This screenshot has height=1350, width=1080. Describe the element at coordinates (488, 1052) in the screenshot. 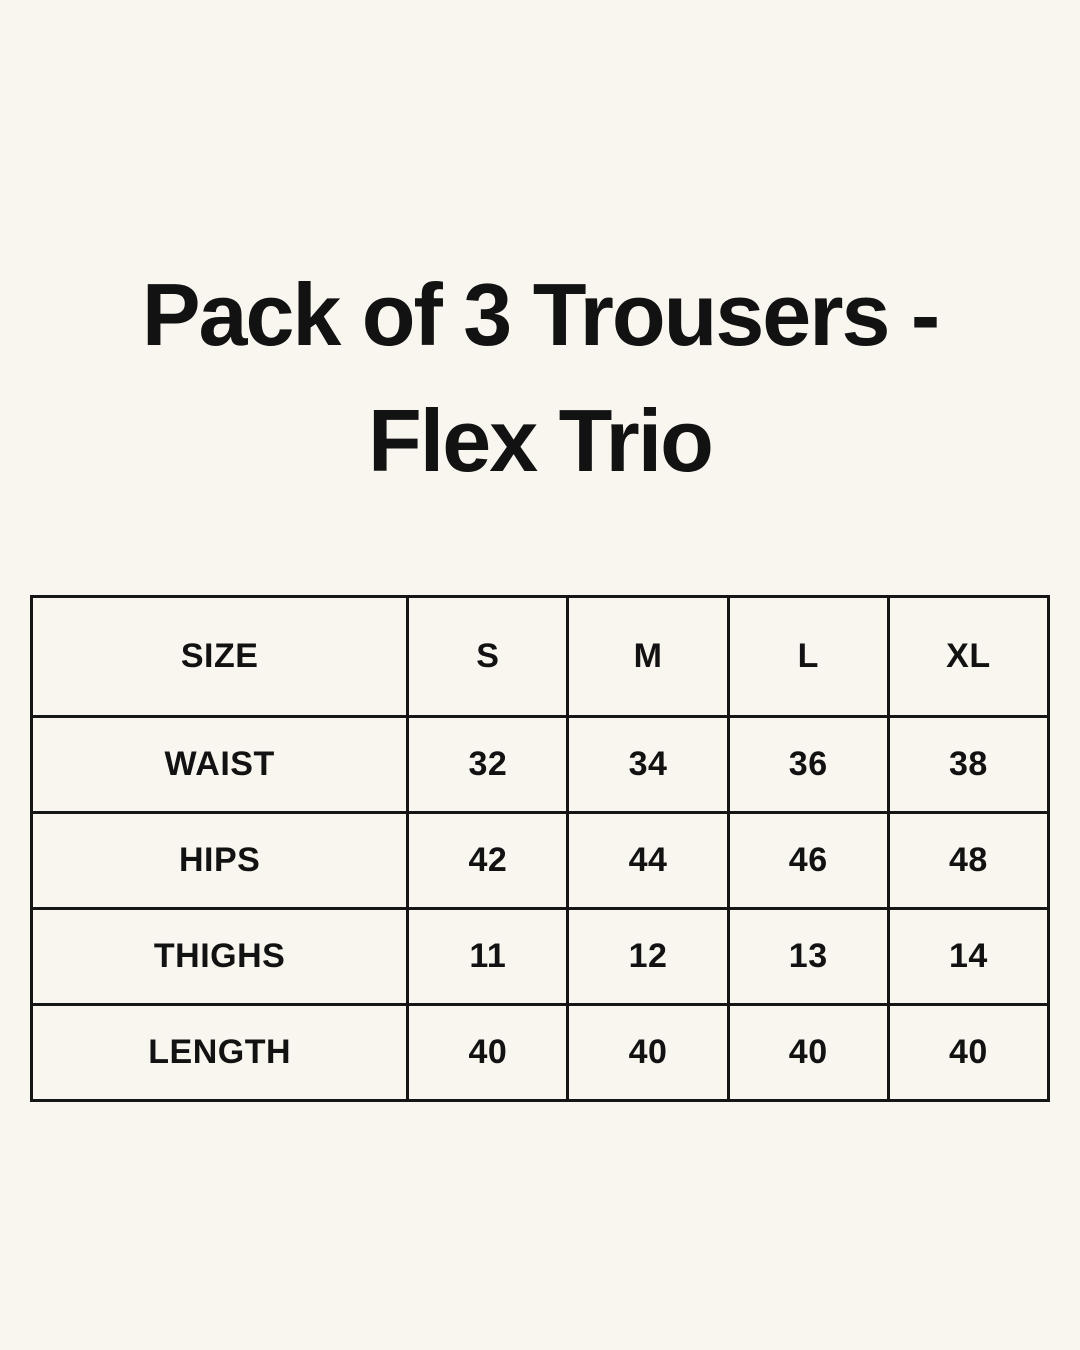

I see `cell-length-s: 40` at that location.